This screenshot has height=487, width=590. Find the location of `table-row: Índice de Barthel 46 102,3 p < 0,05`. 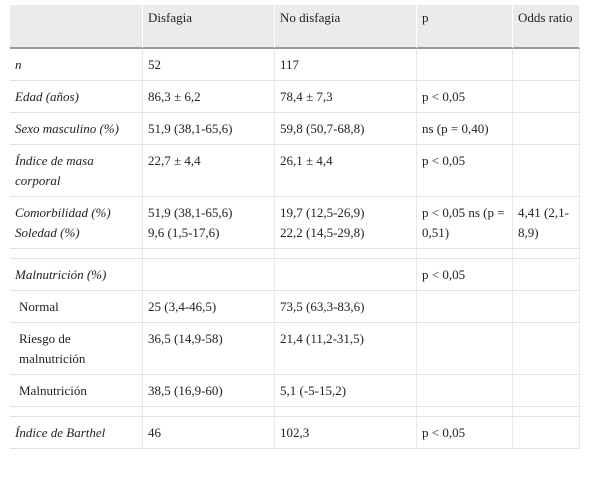

table-row: Índice de Barthel 46 102,3 p < 0,05 is located at coordinates (295, 433).